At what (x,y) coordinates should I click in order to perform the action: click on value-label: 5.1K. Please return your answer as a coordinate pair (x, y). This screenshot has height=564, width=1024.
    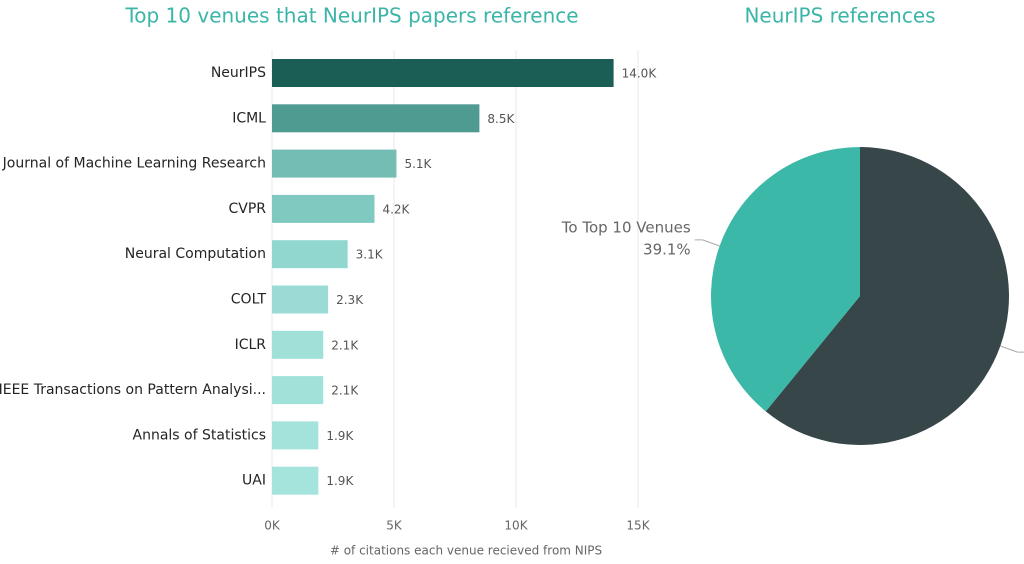
    Looking at the image, I should click on (418, 164).